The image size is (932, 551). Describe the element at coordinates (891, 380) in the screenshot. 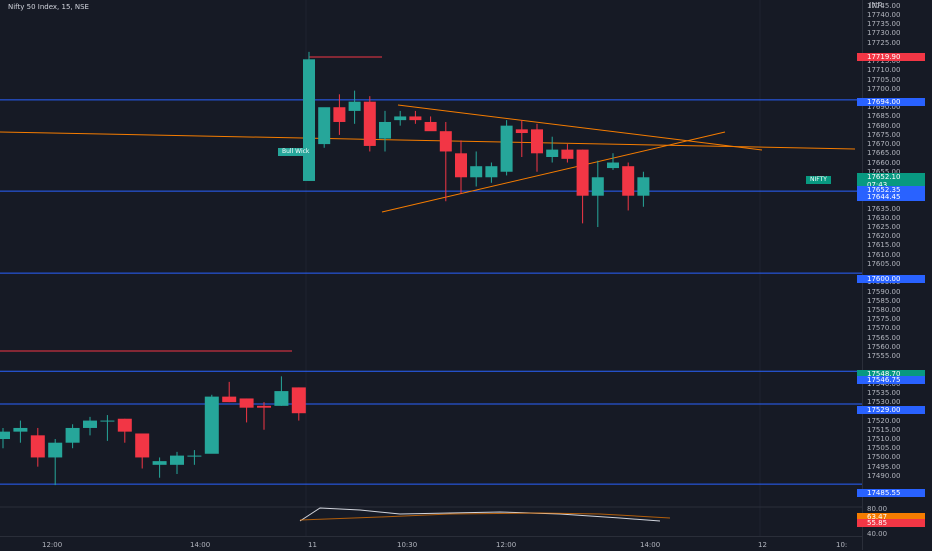

I see `price-tag: 17546.75` at that location.